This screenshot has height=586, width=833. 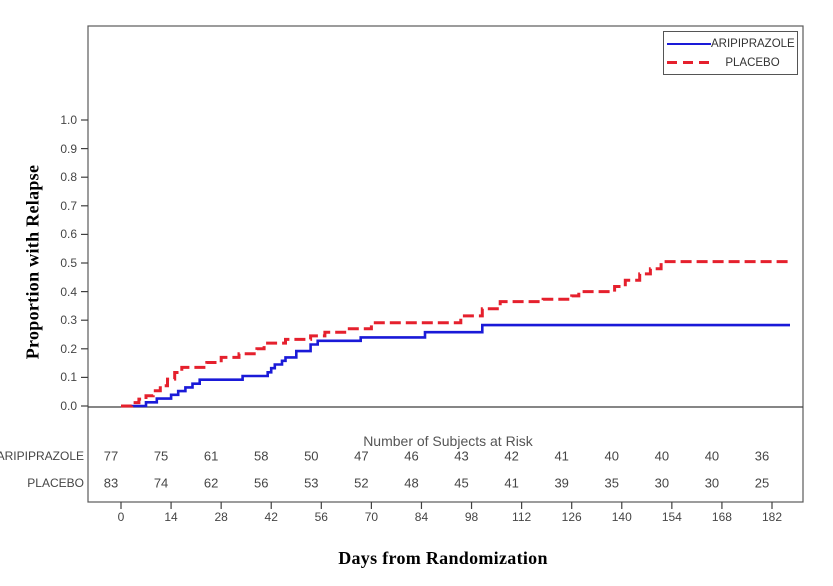 I want to click on risk-count-aripiprazole: 61, so click(x=211, y=456).